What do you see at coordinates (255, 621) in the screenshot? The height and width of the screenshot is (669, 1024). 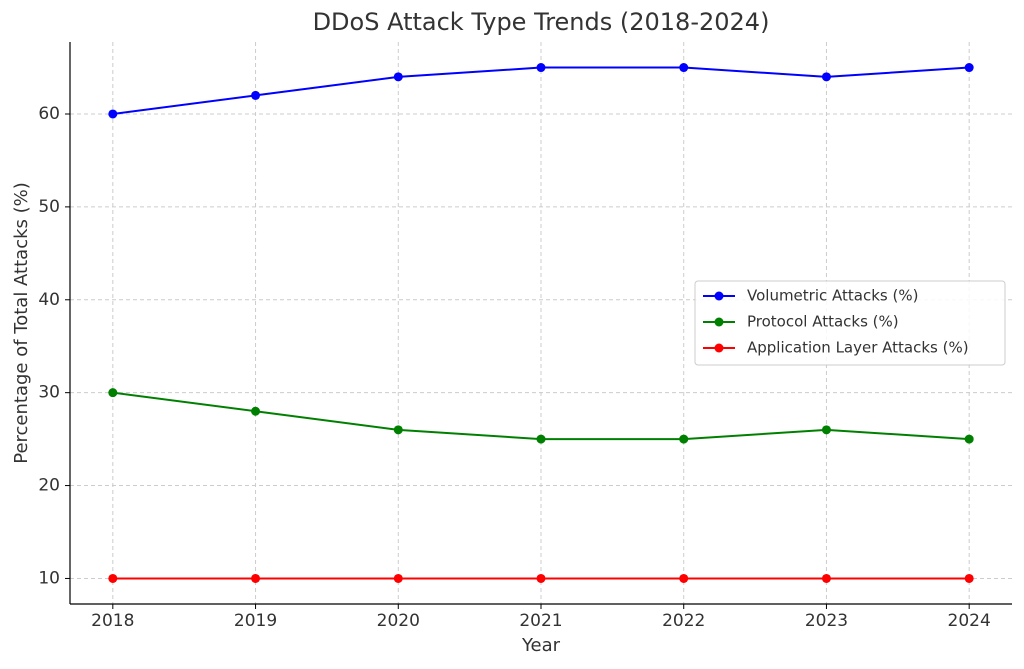 I see `x-tick-label: 2019` at bounding box center [255, 621].